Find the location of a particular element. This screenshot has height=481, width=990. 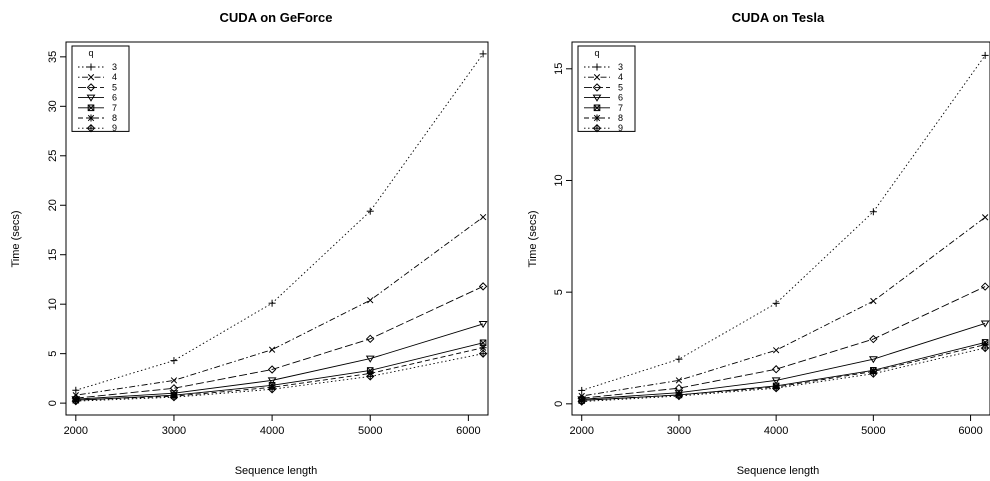

y-tick-label: 15 is located at coordinates (53, 255).